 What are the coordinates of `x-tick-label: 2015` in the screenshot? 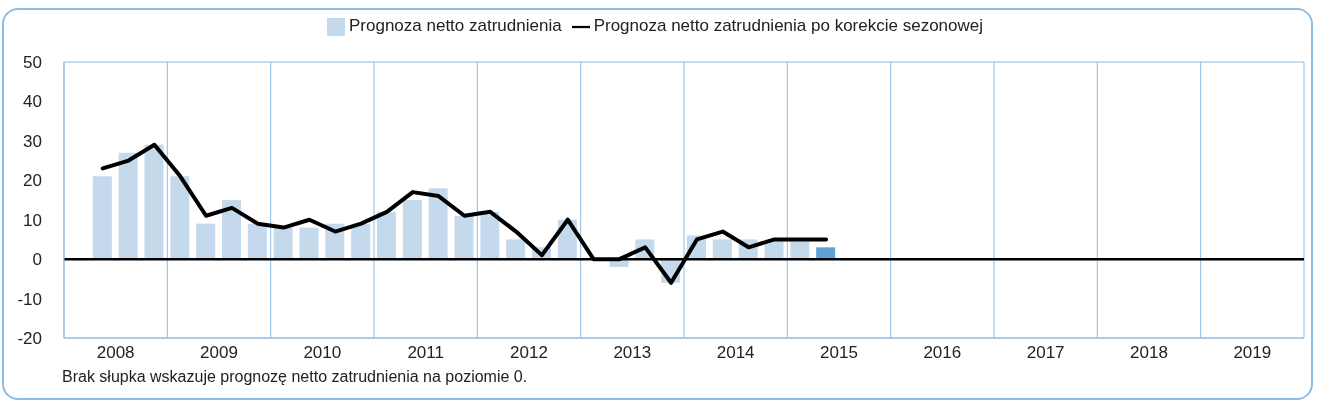 It's located at (839, 353).